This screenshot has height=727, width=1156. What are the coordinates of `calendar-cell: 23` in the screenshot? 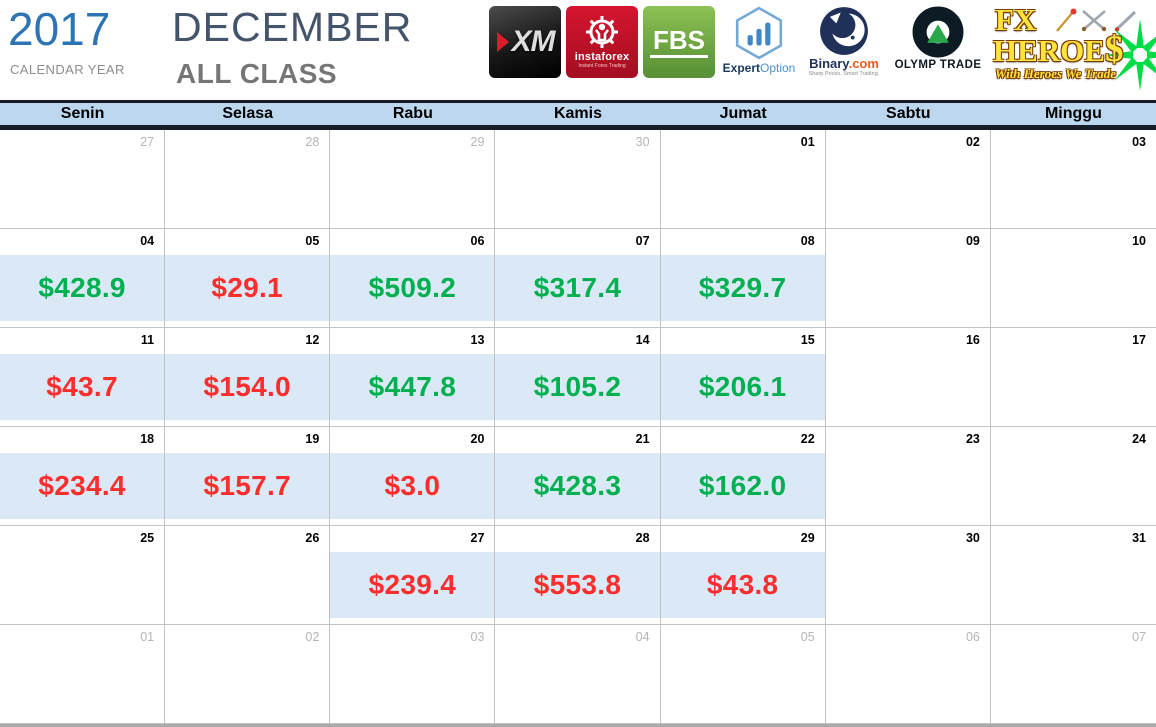 It's located at (908, 476).